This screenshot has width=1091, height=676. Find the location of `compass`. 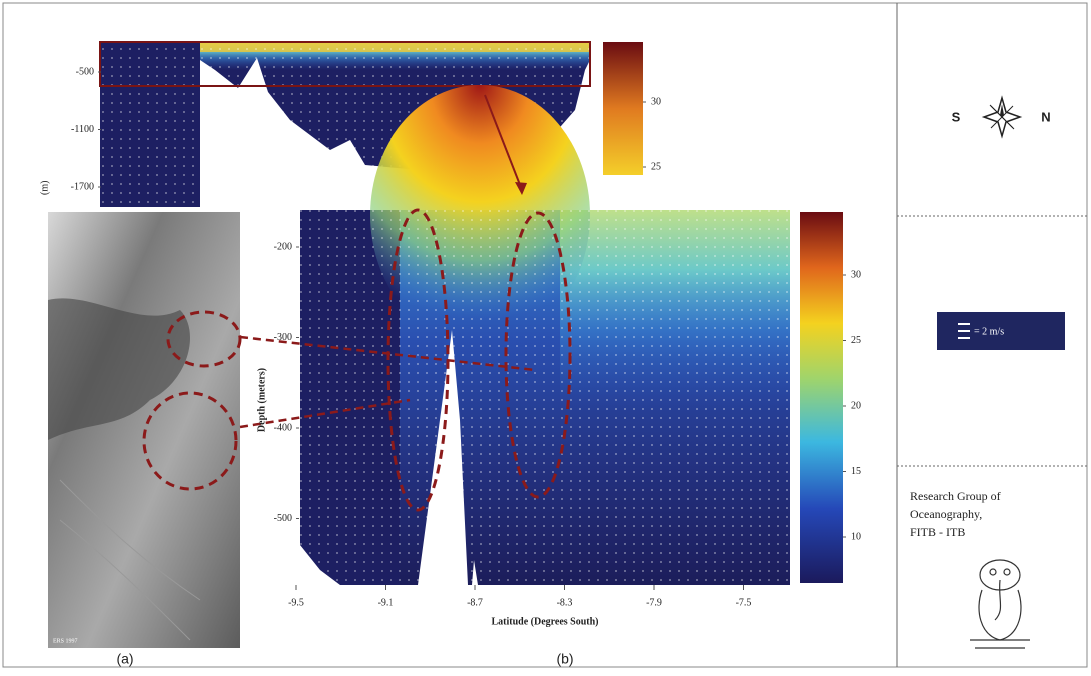

compass is located at coordinates (1002, 117).